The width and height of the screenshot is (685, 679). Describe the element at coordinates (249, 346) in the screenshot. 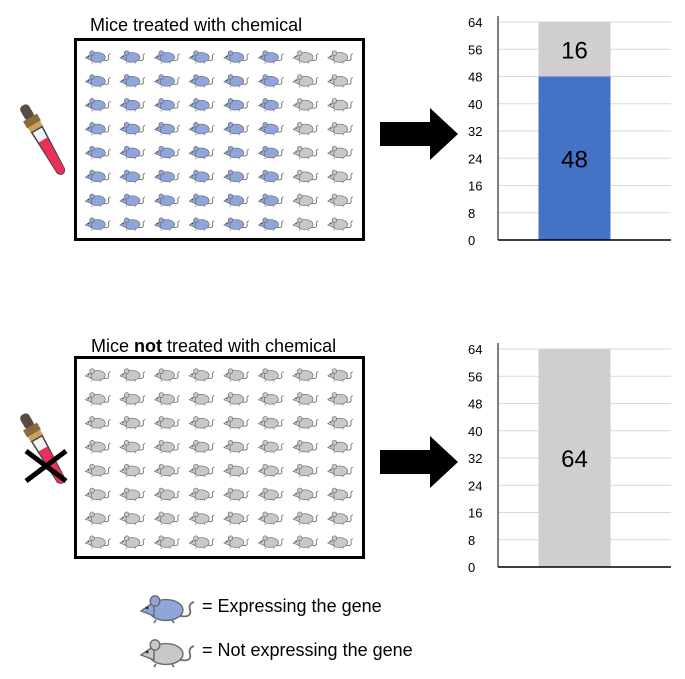

I see `panel-title-untreated-post: treated with chemical` at that location.